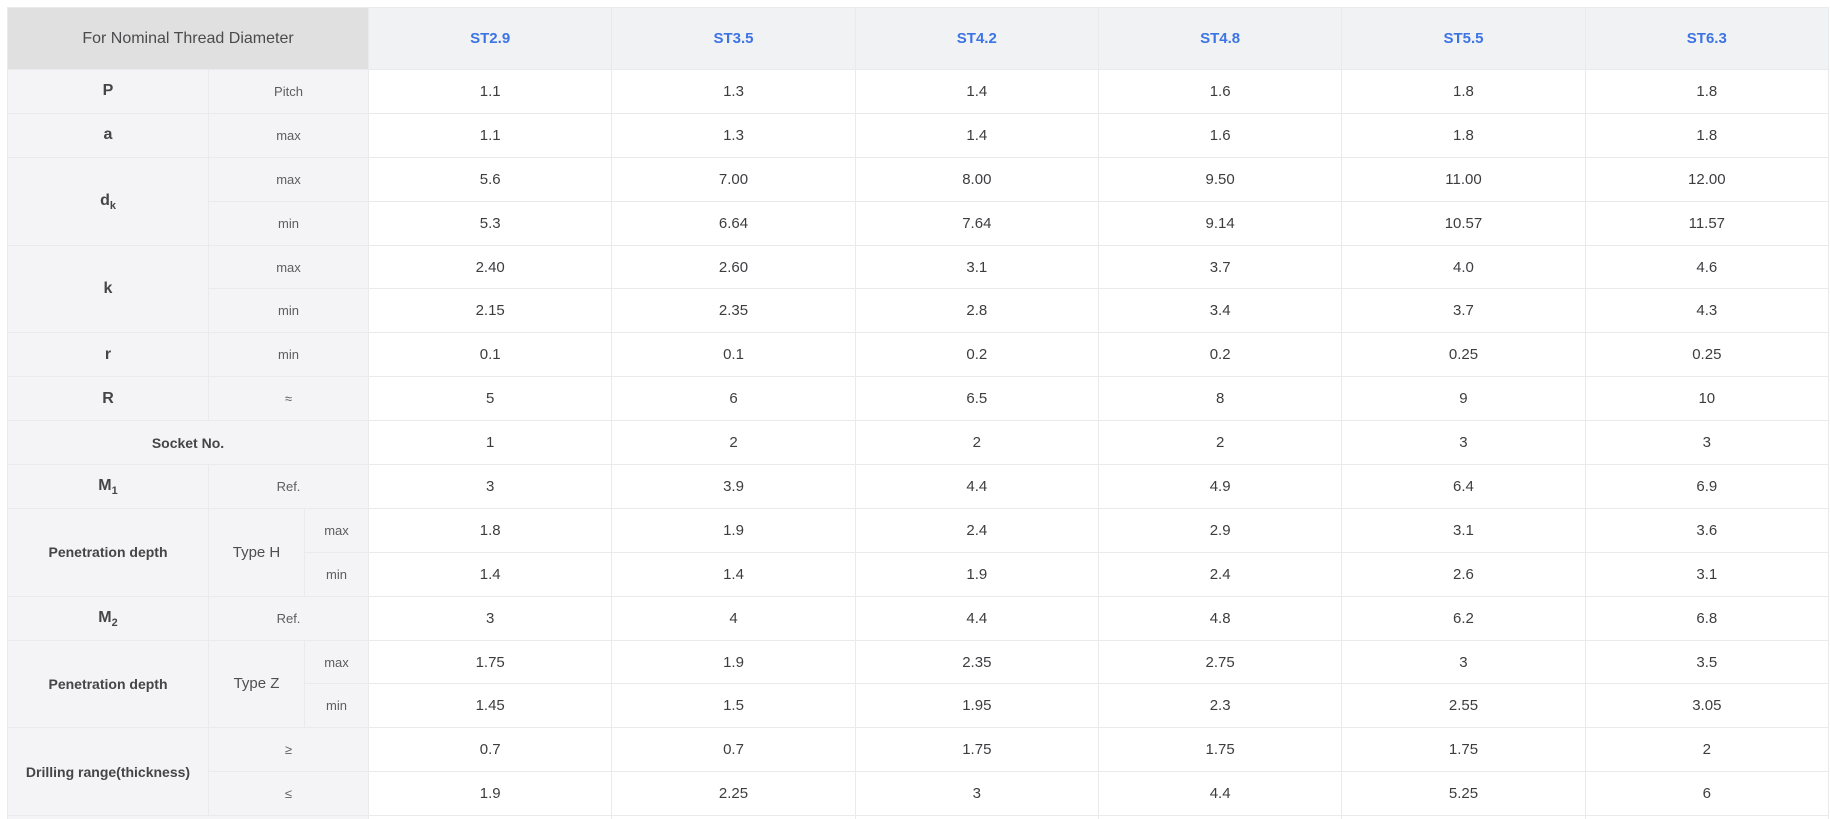  Describe the element at coordinates (733, 179) in the screenshot. I see `value-cell: 7.00` at that location.